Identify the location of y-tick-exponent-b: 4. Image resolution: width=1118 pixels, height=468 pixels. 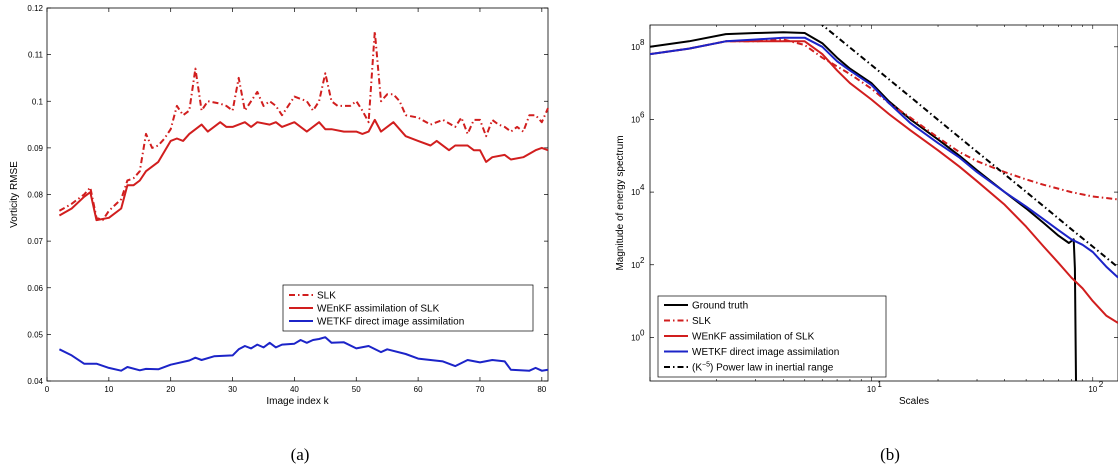
(642, 187).